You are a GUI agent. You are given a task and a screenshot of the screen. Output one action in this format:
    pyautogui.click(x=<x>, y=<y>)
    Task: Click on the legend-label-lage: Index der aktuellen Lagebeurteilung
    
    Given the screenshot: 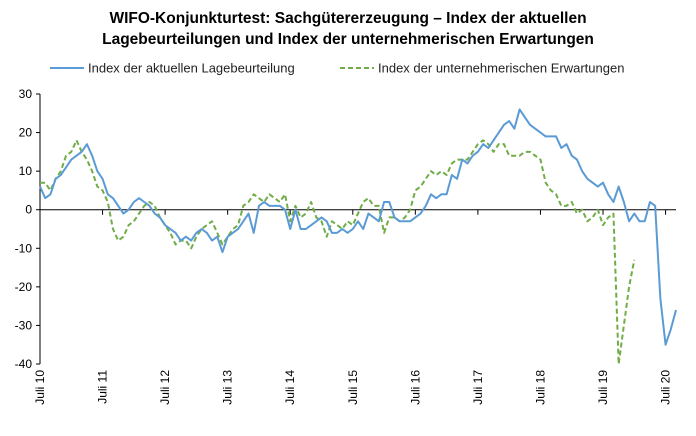 What is the action you would take?
    pyautogui.click(x=191, y=68)
    